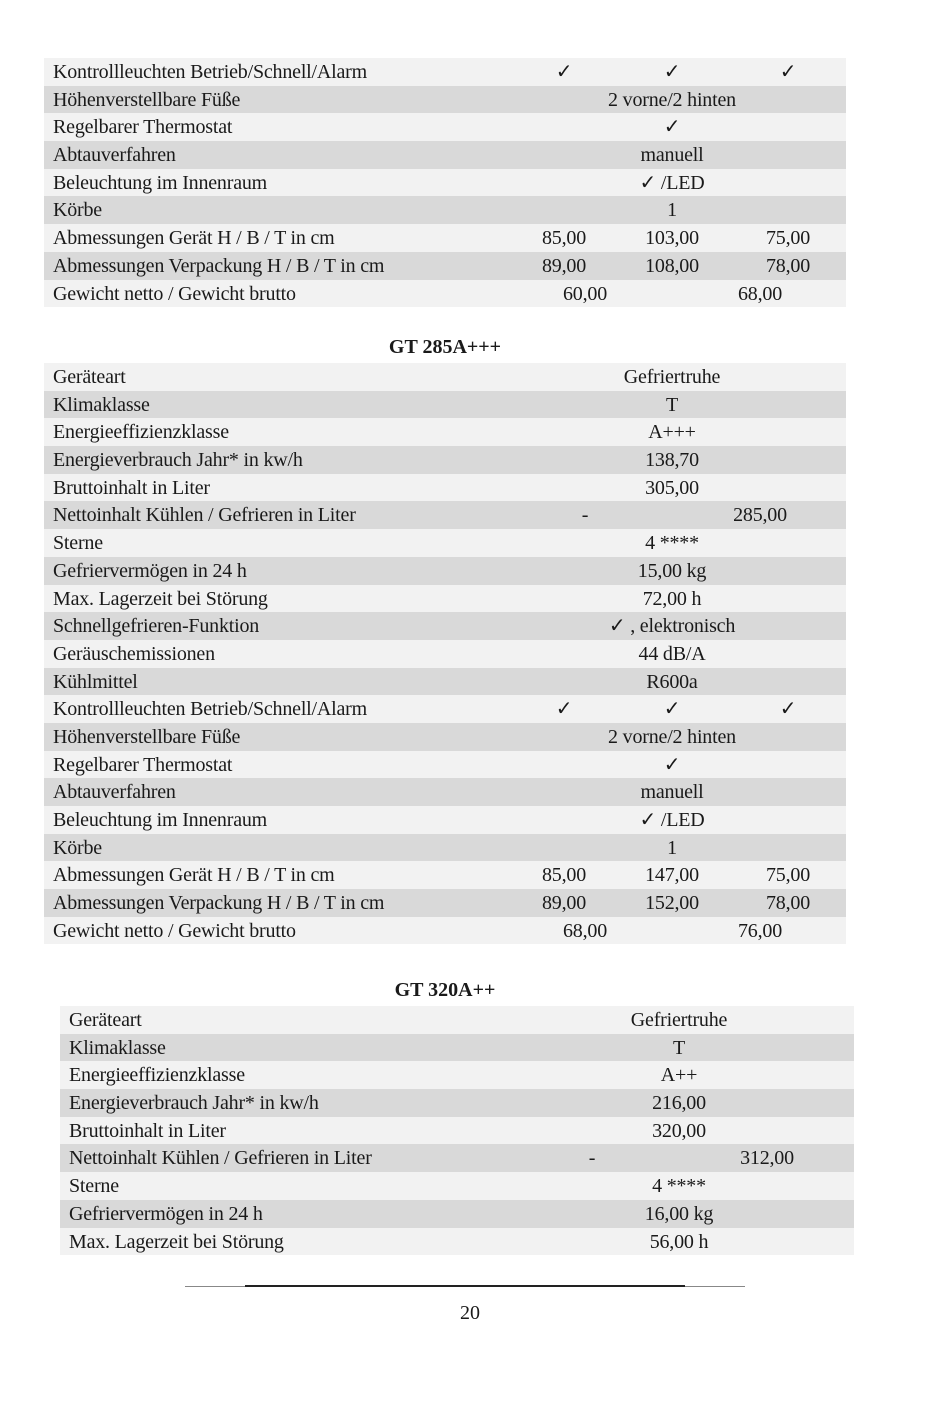 This screenshot has height=1401, width=950. What do you see at coordinates (147, 1130) in the screenshot?
I see `row-label: Bruttoinhalt in Liter` at bounding box center [147, 1130].